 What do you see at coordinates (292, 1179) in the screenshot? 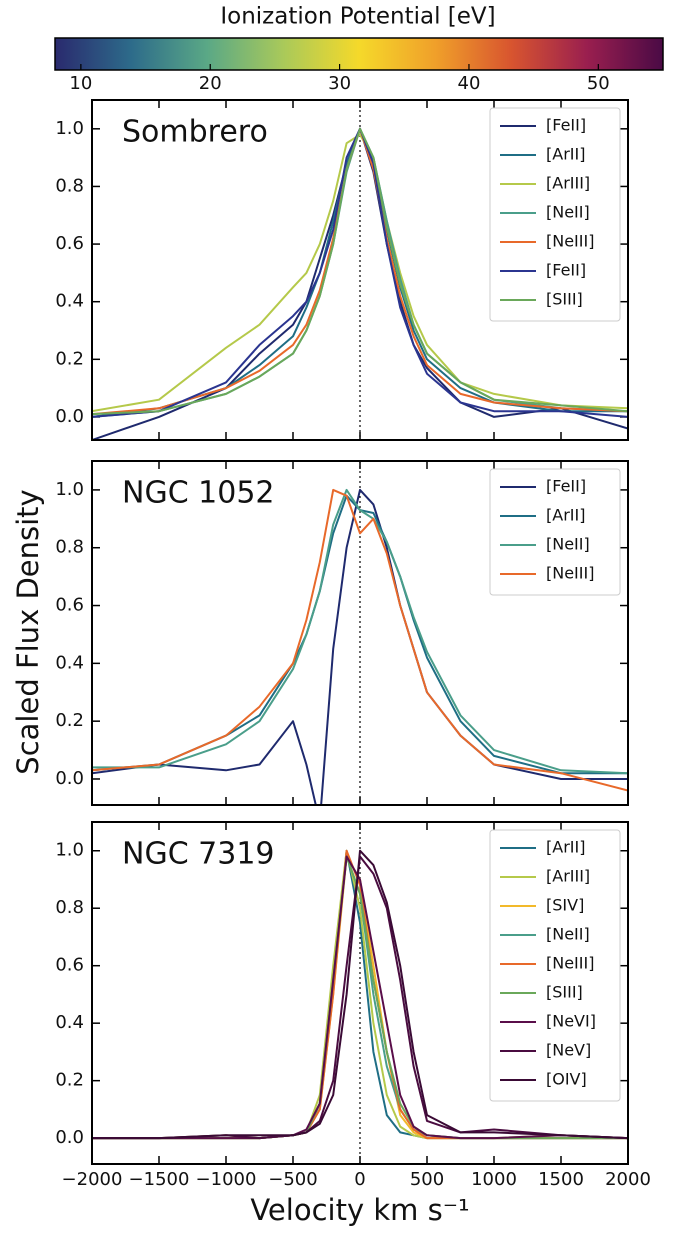
I see `x-tick-label: −500` at bounding box center [292, 1179].